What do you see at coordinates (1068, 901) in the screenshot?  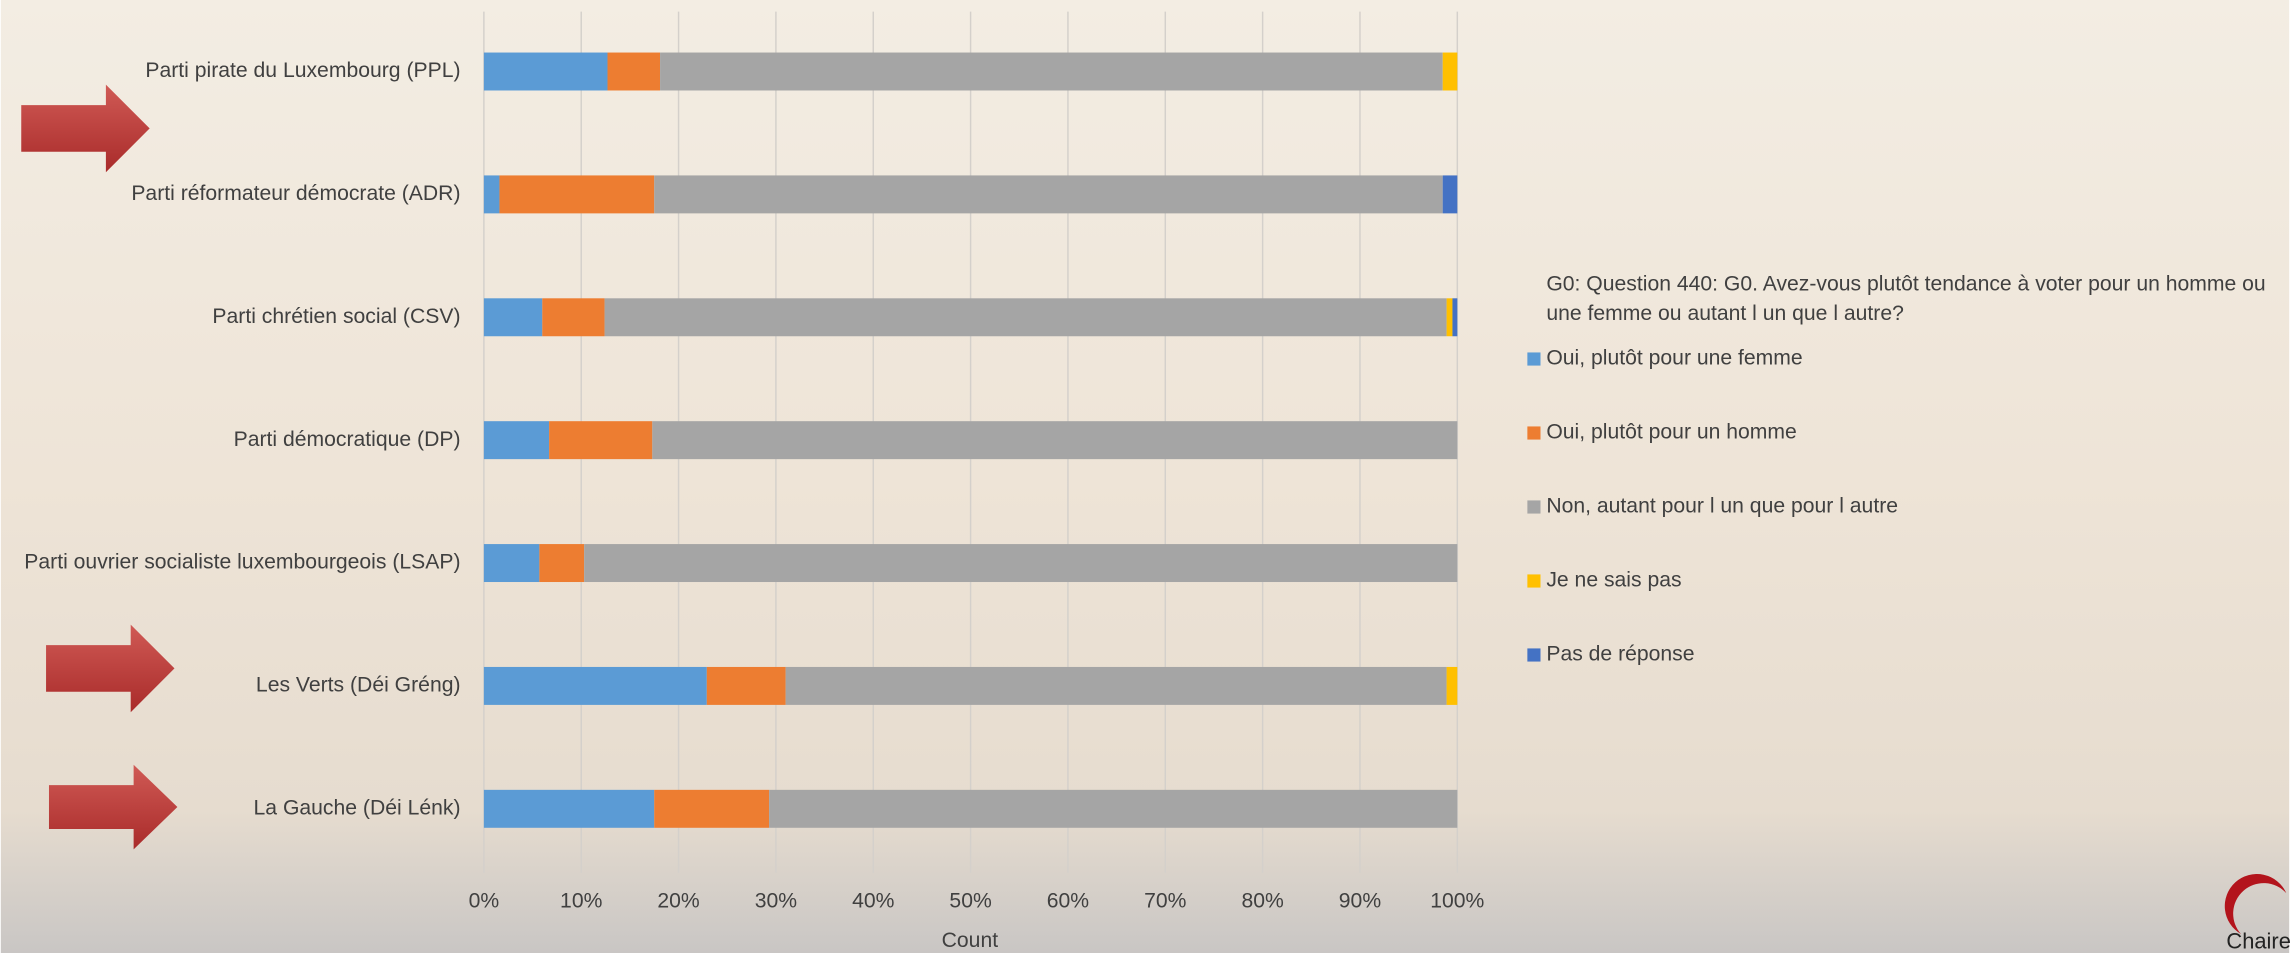 I see `x-tick-label: 60%` at bounding box center [1068, 901].